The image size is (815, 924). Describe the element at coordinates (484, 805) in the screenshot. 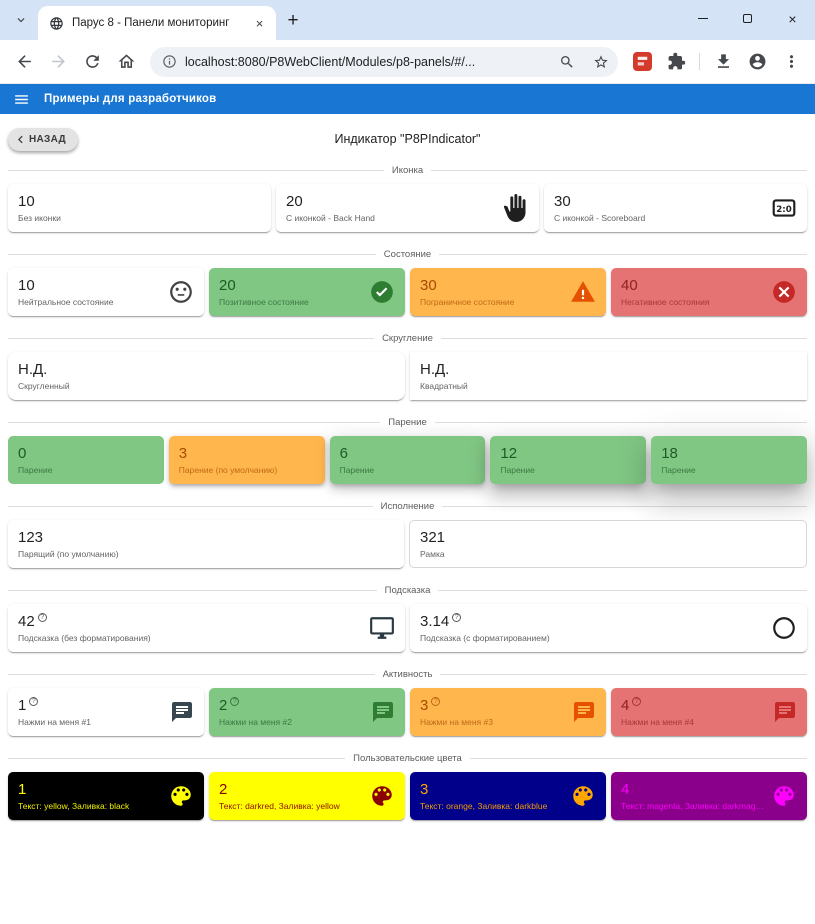

I see `indicator-label: Текст: orange, Заливка: darkblue` at that location.